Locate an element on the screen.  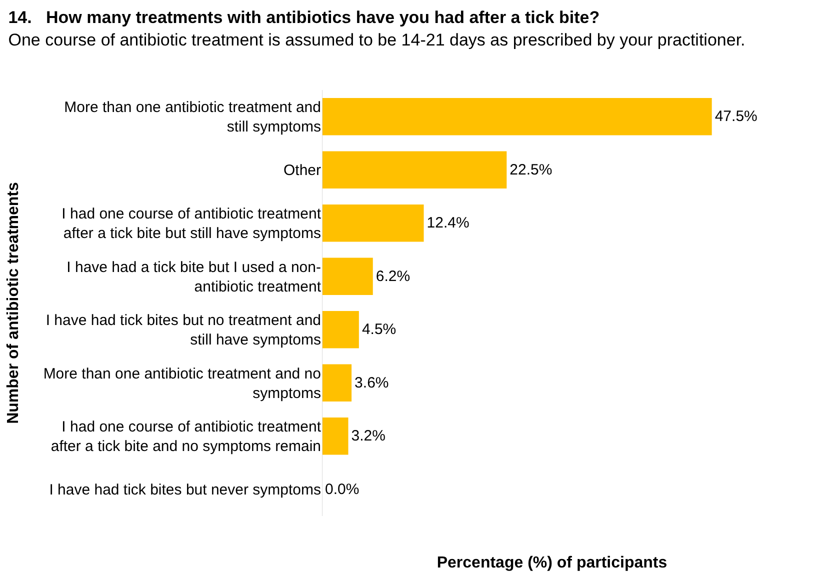
y-axis-title: Number of antibiotic treatments is located at coordinates (13, 303).